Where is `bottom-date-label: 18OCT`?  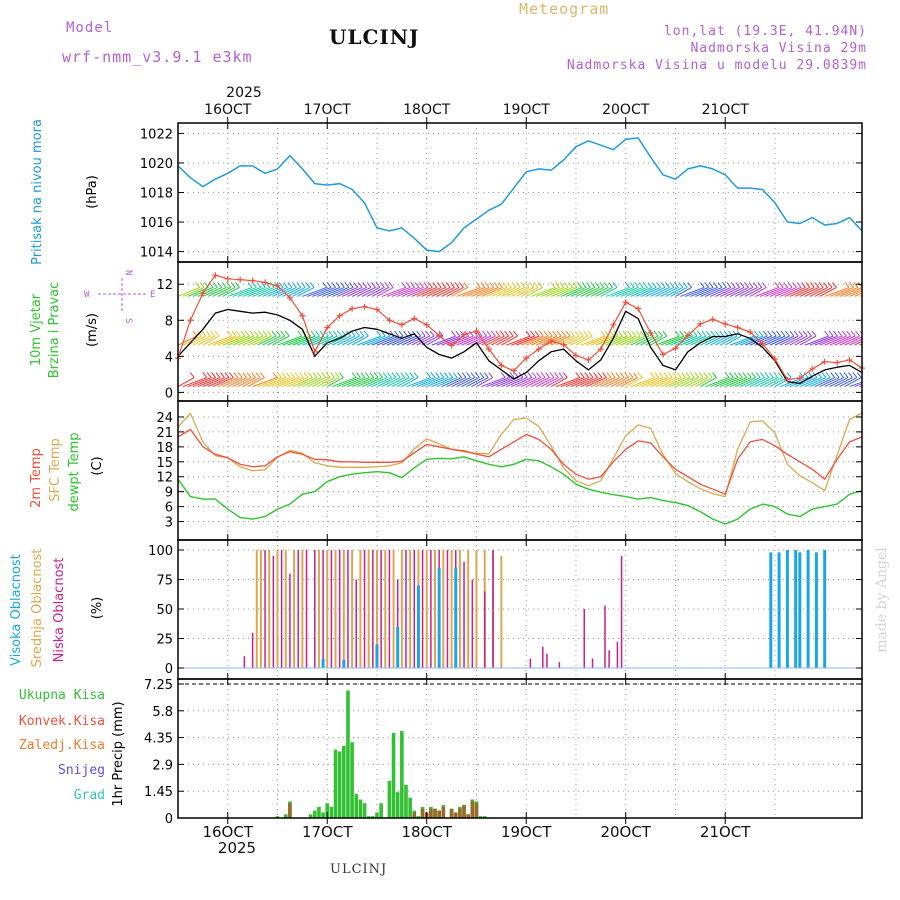
bottom-date-label: 18OCT is located at coordinates (426, 832).